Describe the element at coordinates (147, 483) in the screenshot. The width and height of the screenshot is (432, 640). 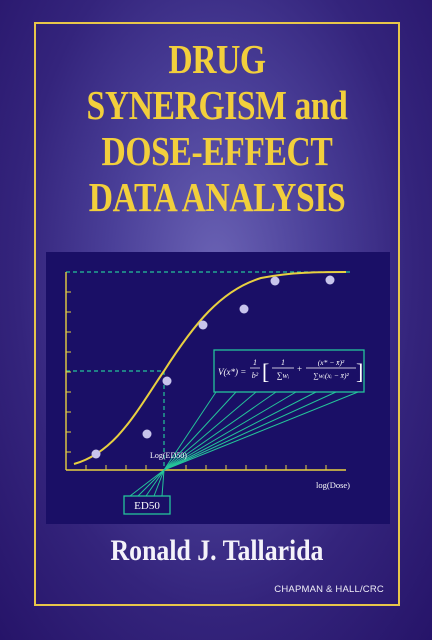
I see `ed50-fan-lines` at that location.